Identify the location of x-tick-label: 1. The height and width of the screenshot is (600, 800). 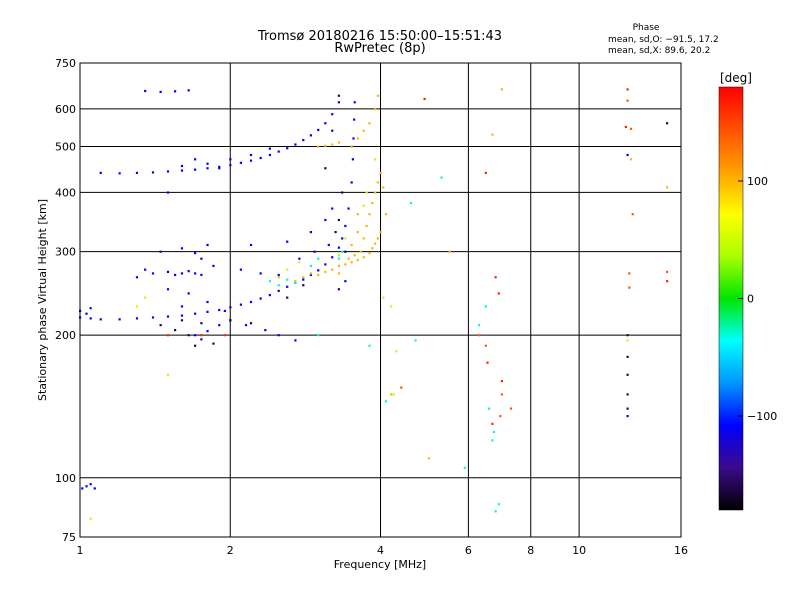
(80, 550).